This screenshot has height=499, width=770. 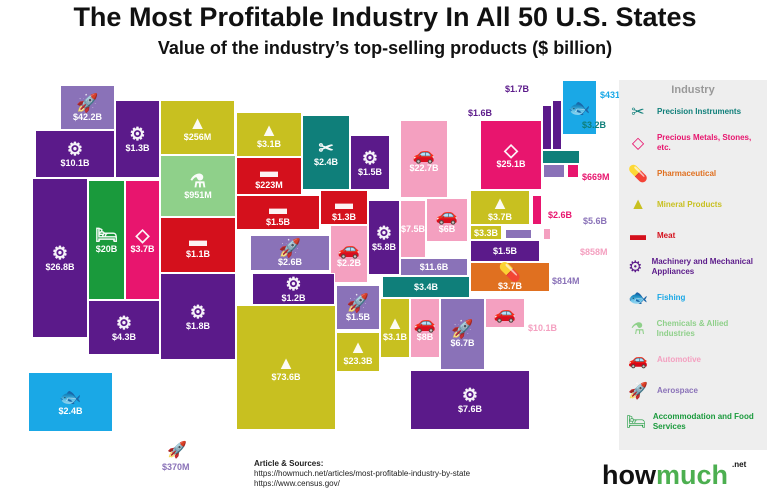 I want to click on state-value: $5.8B, so click(x=384, y=246).